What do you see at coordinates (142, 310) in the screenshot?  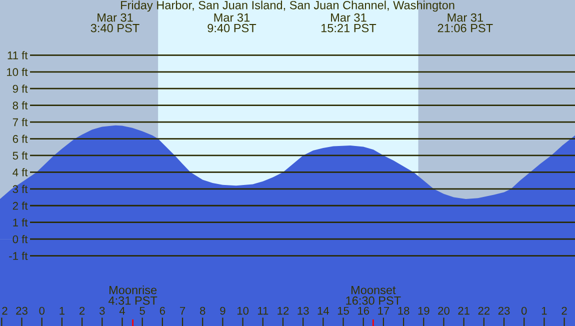 I see `x-tick-label: 5` at bounding box center [142, 310].